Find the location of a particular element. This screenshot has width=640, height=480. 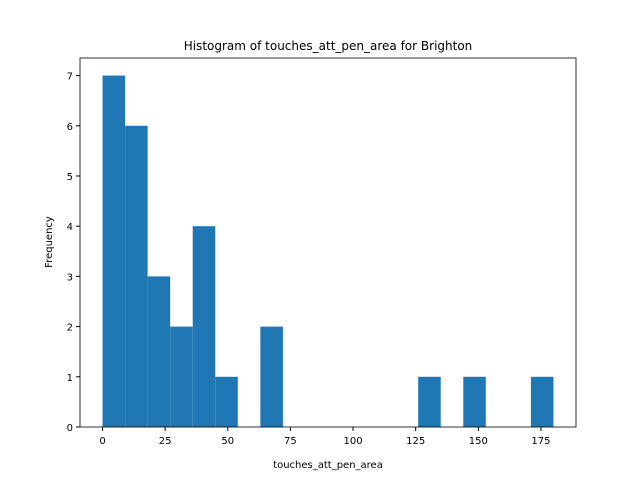

y-tick-label: 4 is located at coordinates (70, 227).